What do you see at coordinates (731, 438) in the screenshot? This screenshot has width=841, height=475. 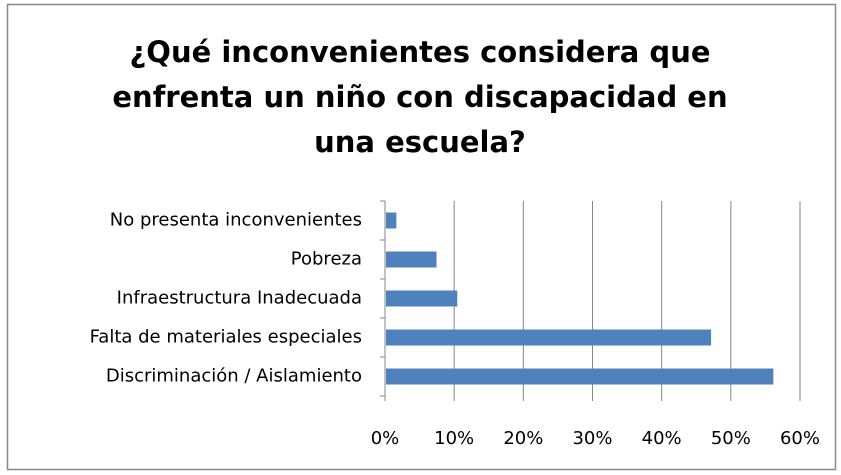 I see `x-tick-label: 50%` at bounding box center [731, 438].